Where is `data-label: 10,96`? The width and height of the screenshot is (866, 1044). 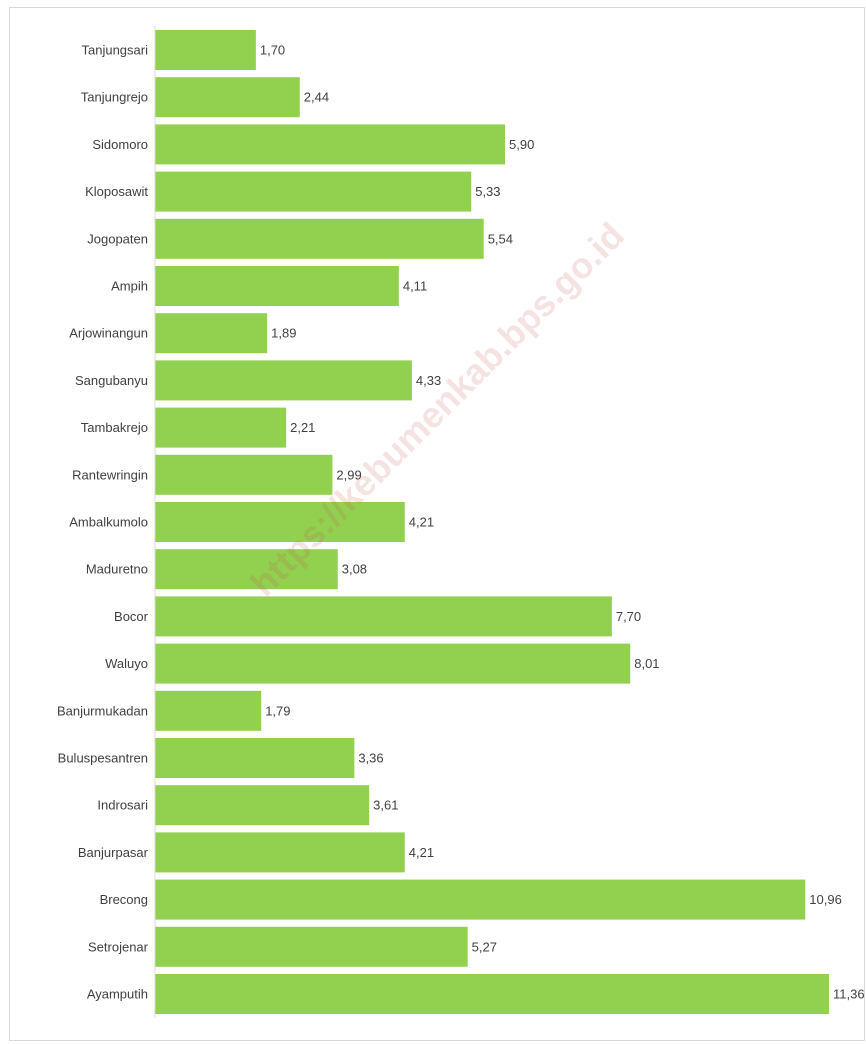 data-label: 10,96 is located at coordinates (825, 899).